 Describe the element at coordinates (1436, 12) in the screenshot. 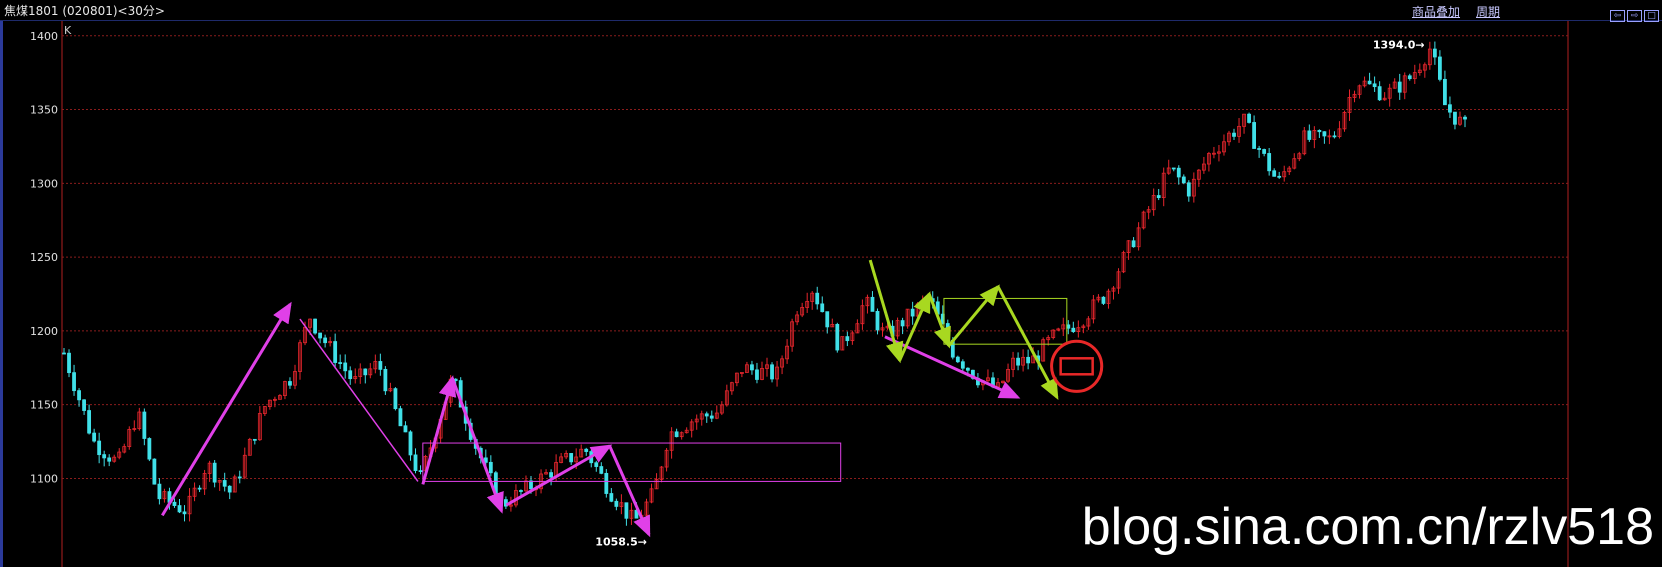

I see `overlay-commodity-link: 商品叠加` at that location.